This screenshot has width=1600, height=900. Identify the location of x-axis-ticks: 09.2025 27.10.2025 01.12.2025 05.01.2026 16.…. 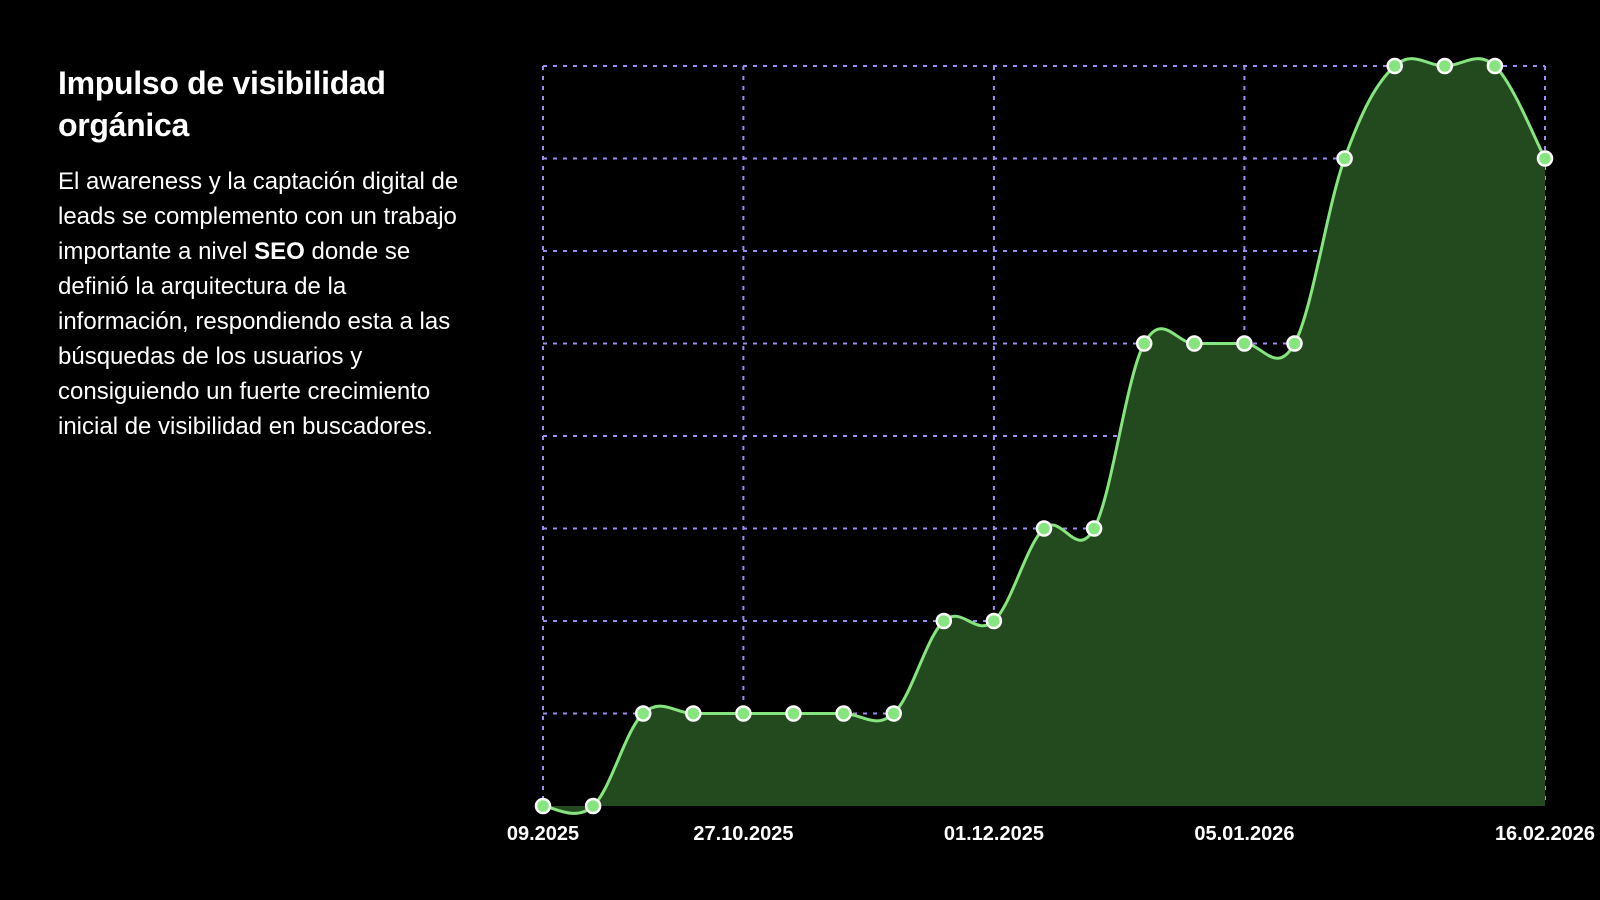
(1051, 834).